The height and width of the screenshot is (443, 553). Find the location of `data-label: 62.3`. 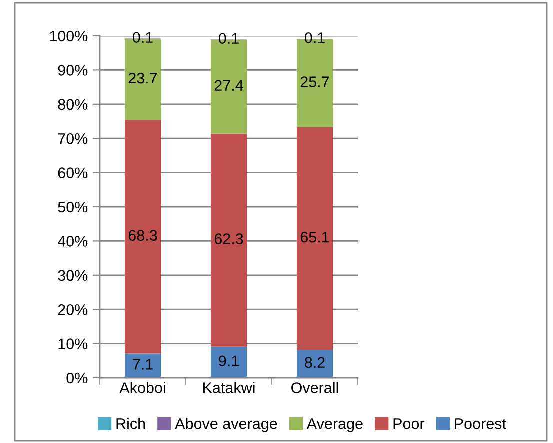

data-label: 62.3 is located at coordinates (229, 239).